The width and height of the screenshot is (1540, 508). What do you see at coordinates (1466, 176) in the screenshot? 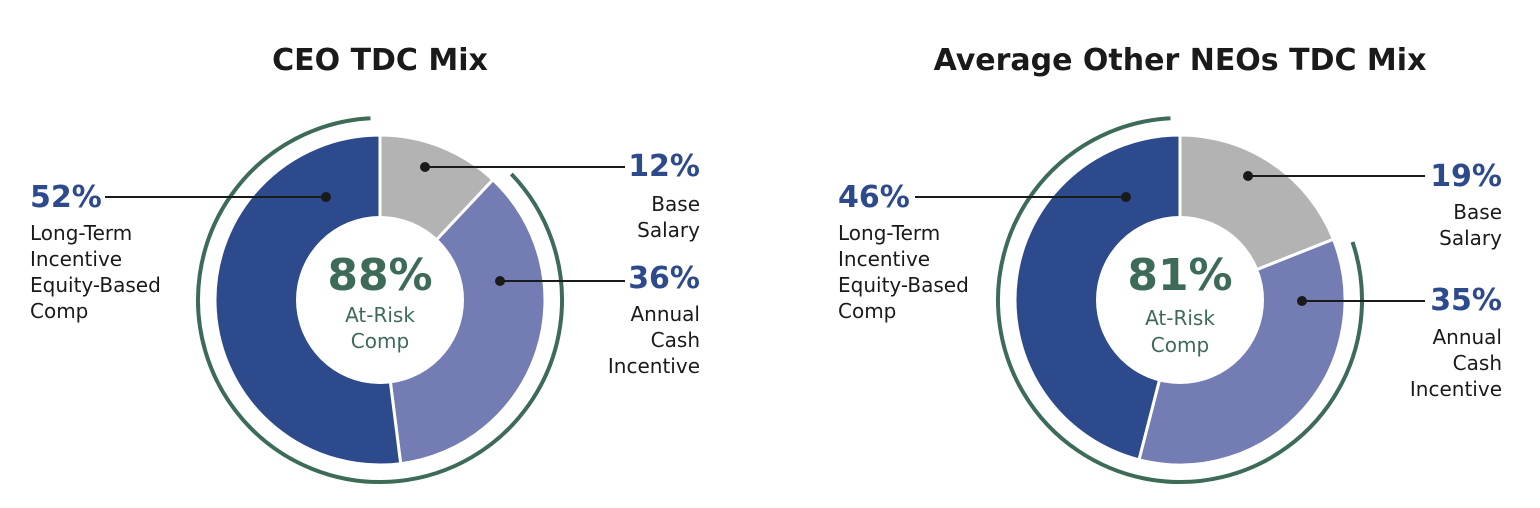
I see `value-label-base-salary: 19%` at bounding box center [1466, 176].